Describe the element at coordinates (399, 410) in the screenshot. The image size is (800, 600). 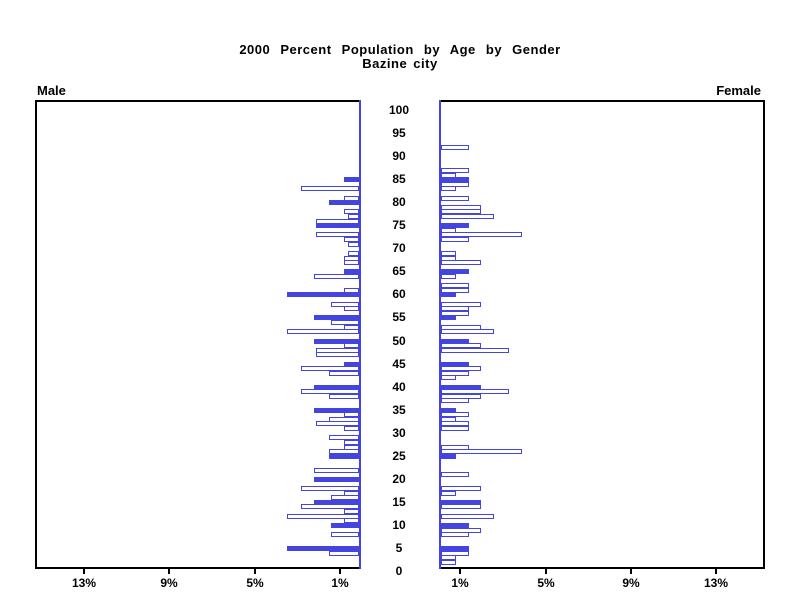
I see `age-tick-label-35: 35` at that location.